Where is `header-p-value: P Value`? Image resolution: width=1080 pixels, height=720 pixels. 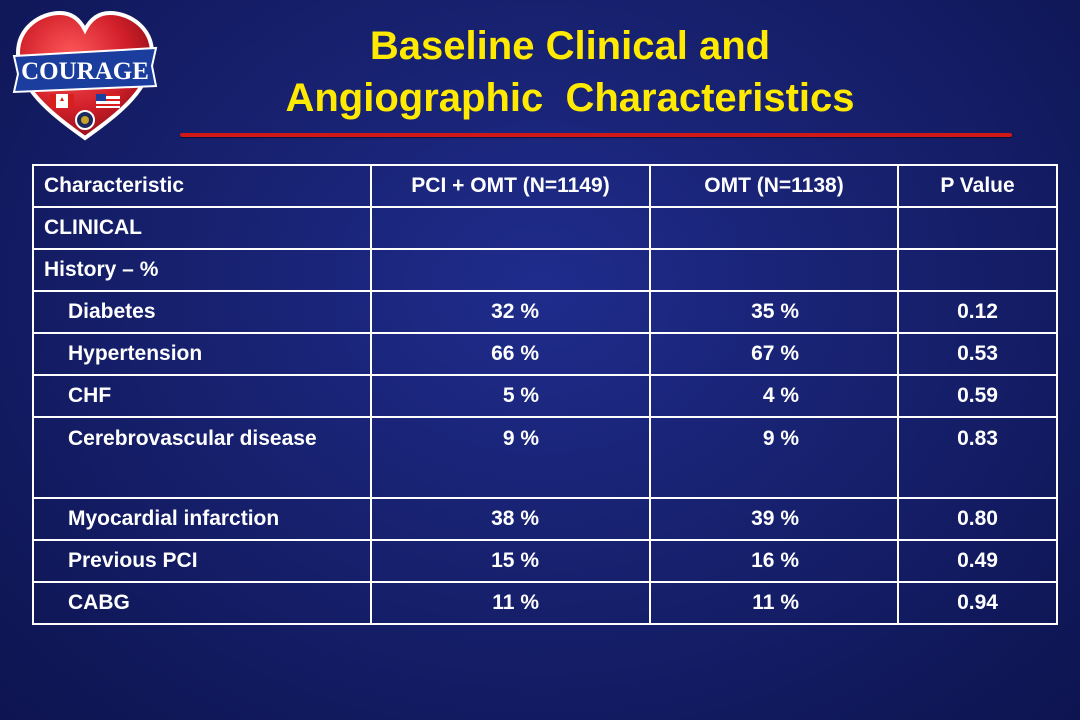
header-p-value: P Value is located at coordinates (977, 186).